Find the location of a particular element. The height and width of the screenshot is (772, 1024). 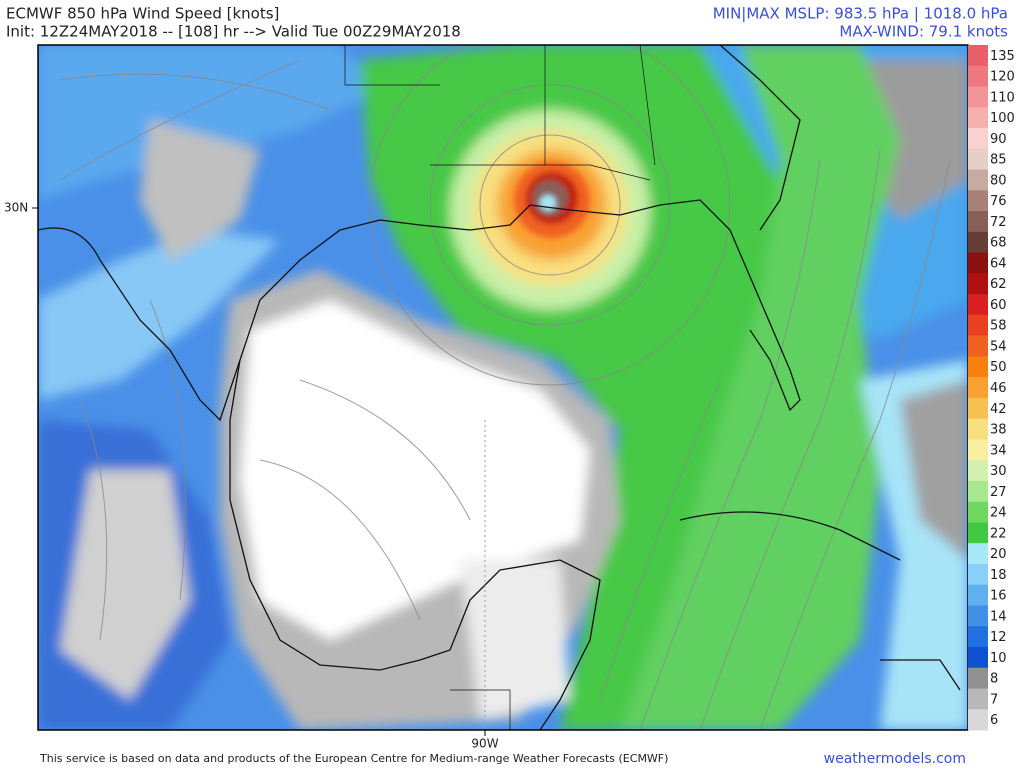

colorbar-label: 27 is located at coordinates (998, 492).